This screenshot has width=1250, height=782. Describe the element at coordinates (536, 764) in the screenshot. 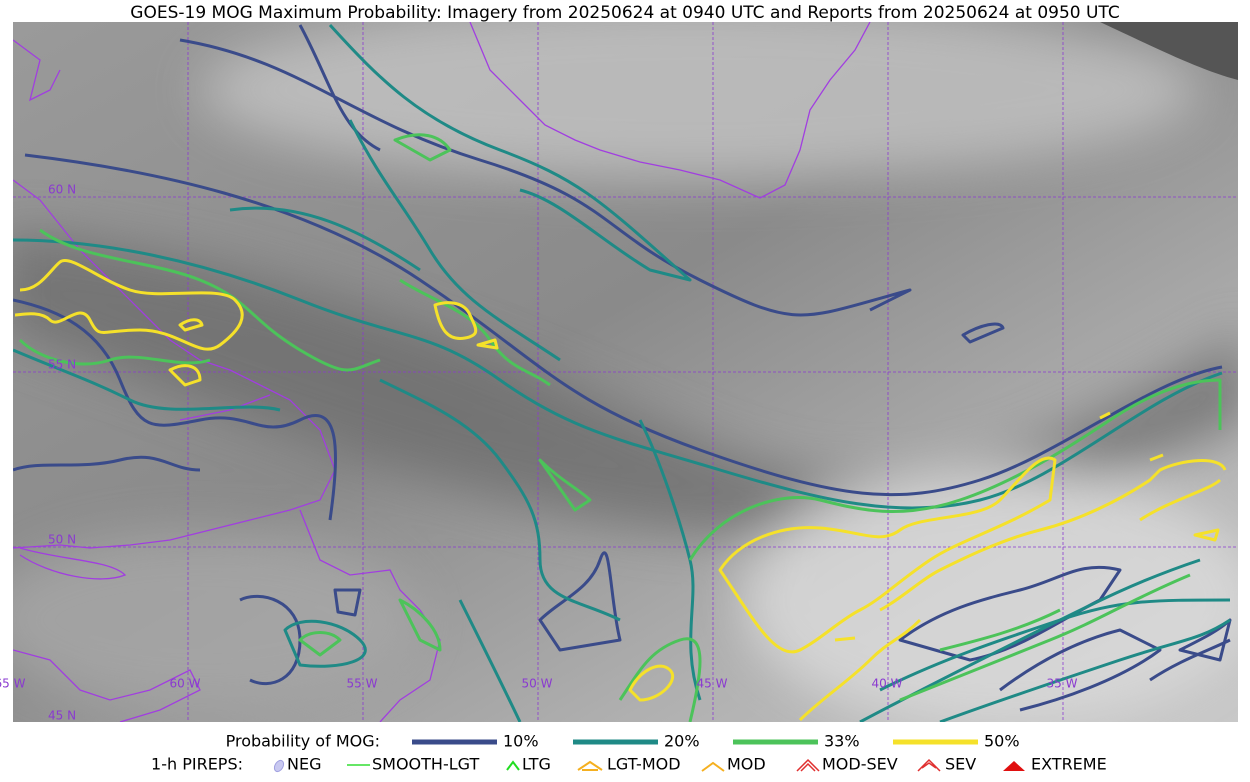

I see `legend-label: LTG` at that location.